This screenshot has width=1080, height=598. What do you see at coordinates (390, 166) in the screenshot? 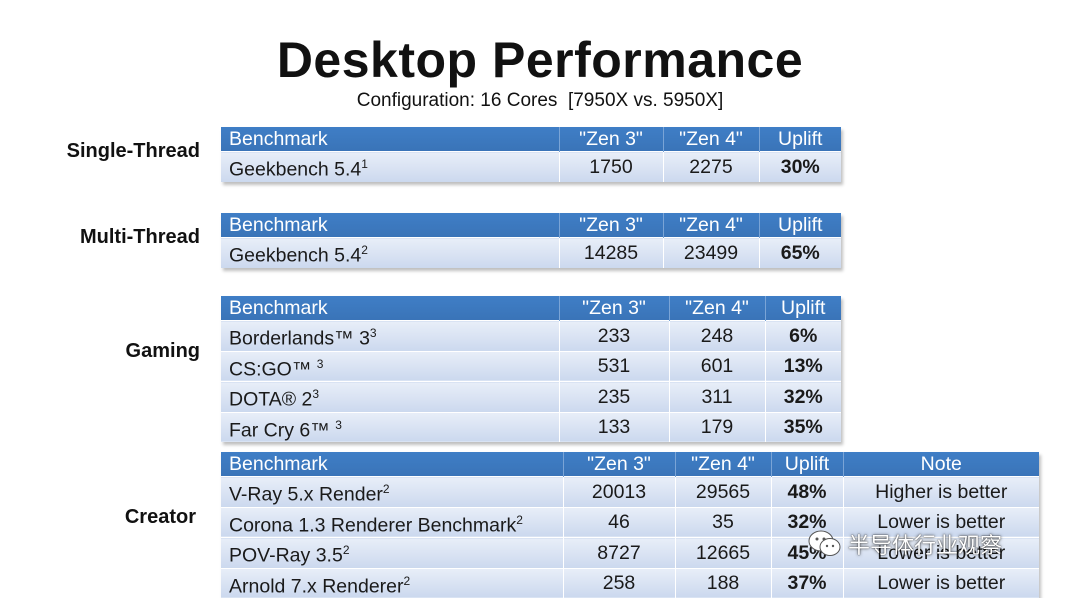
I see `benchmark-name: Geekbench 5.41` at bounding box center [390, 166].